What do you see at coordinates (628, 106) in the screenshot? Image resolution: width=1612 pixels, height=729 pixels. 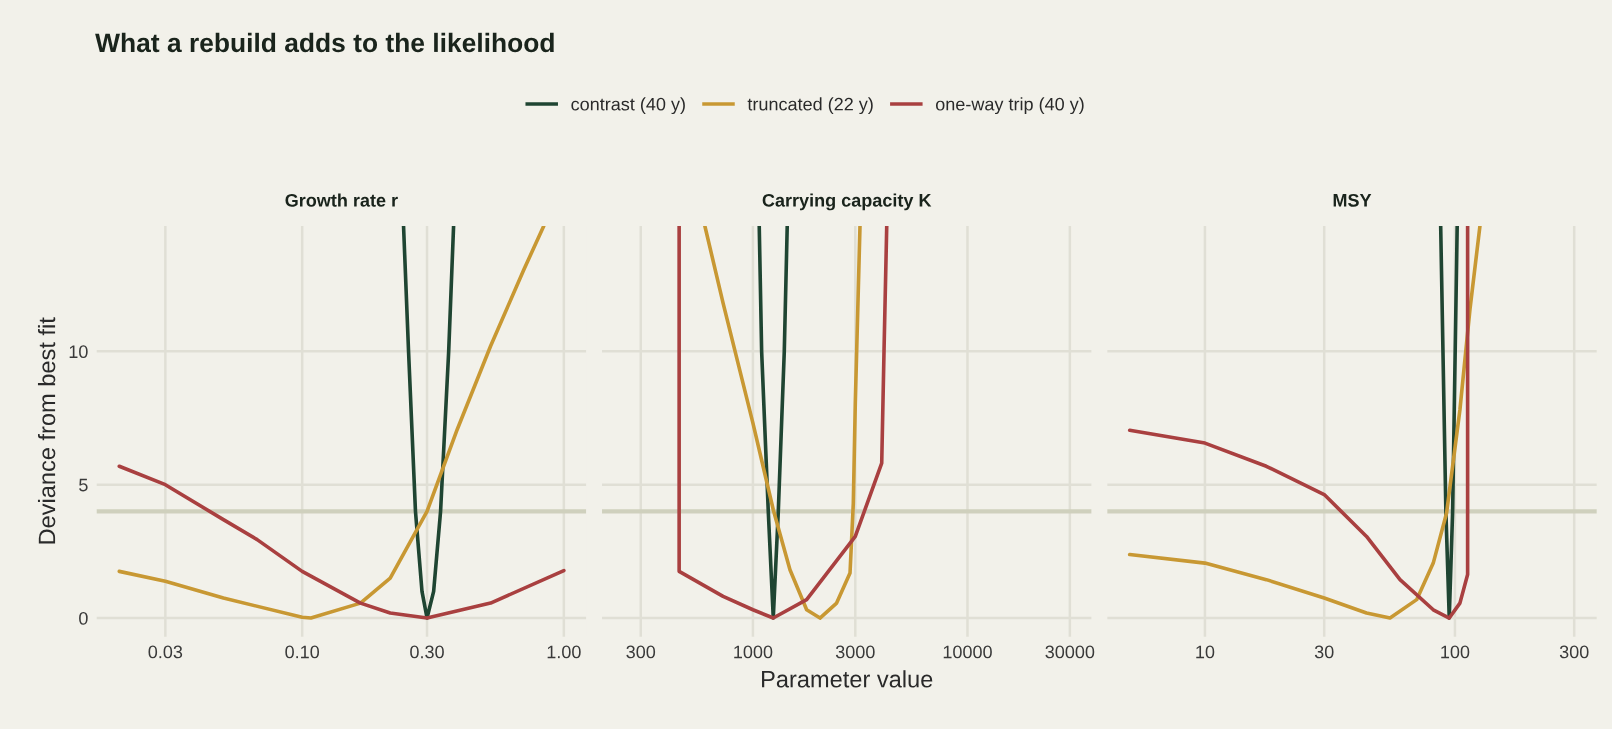 I see `legend-label: contrast (40 y)` at bounding box center [628, 106].